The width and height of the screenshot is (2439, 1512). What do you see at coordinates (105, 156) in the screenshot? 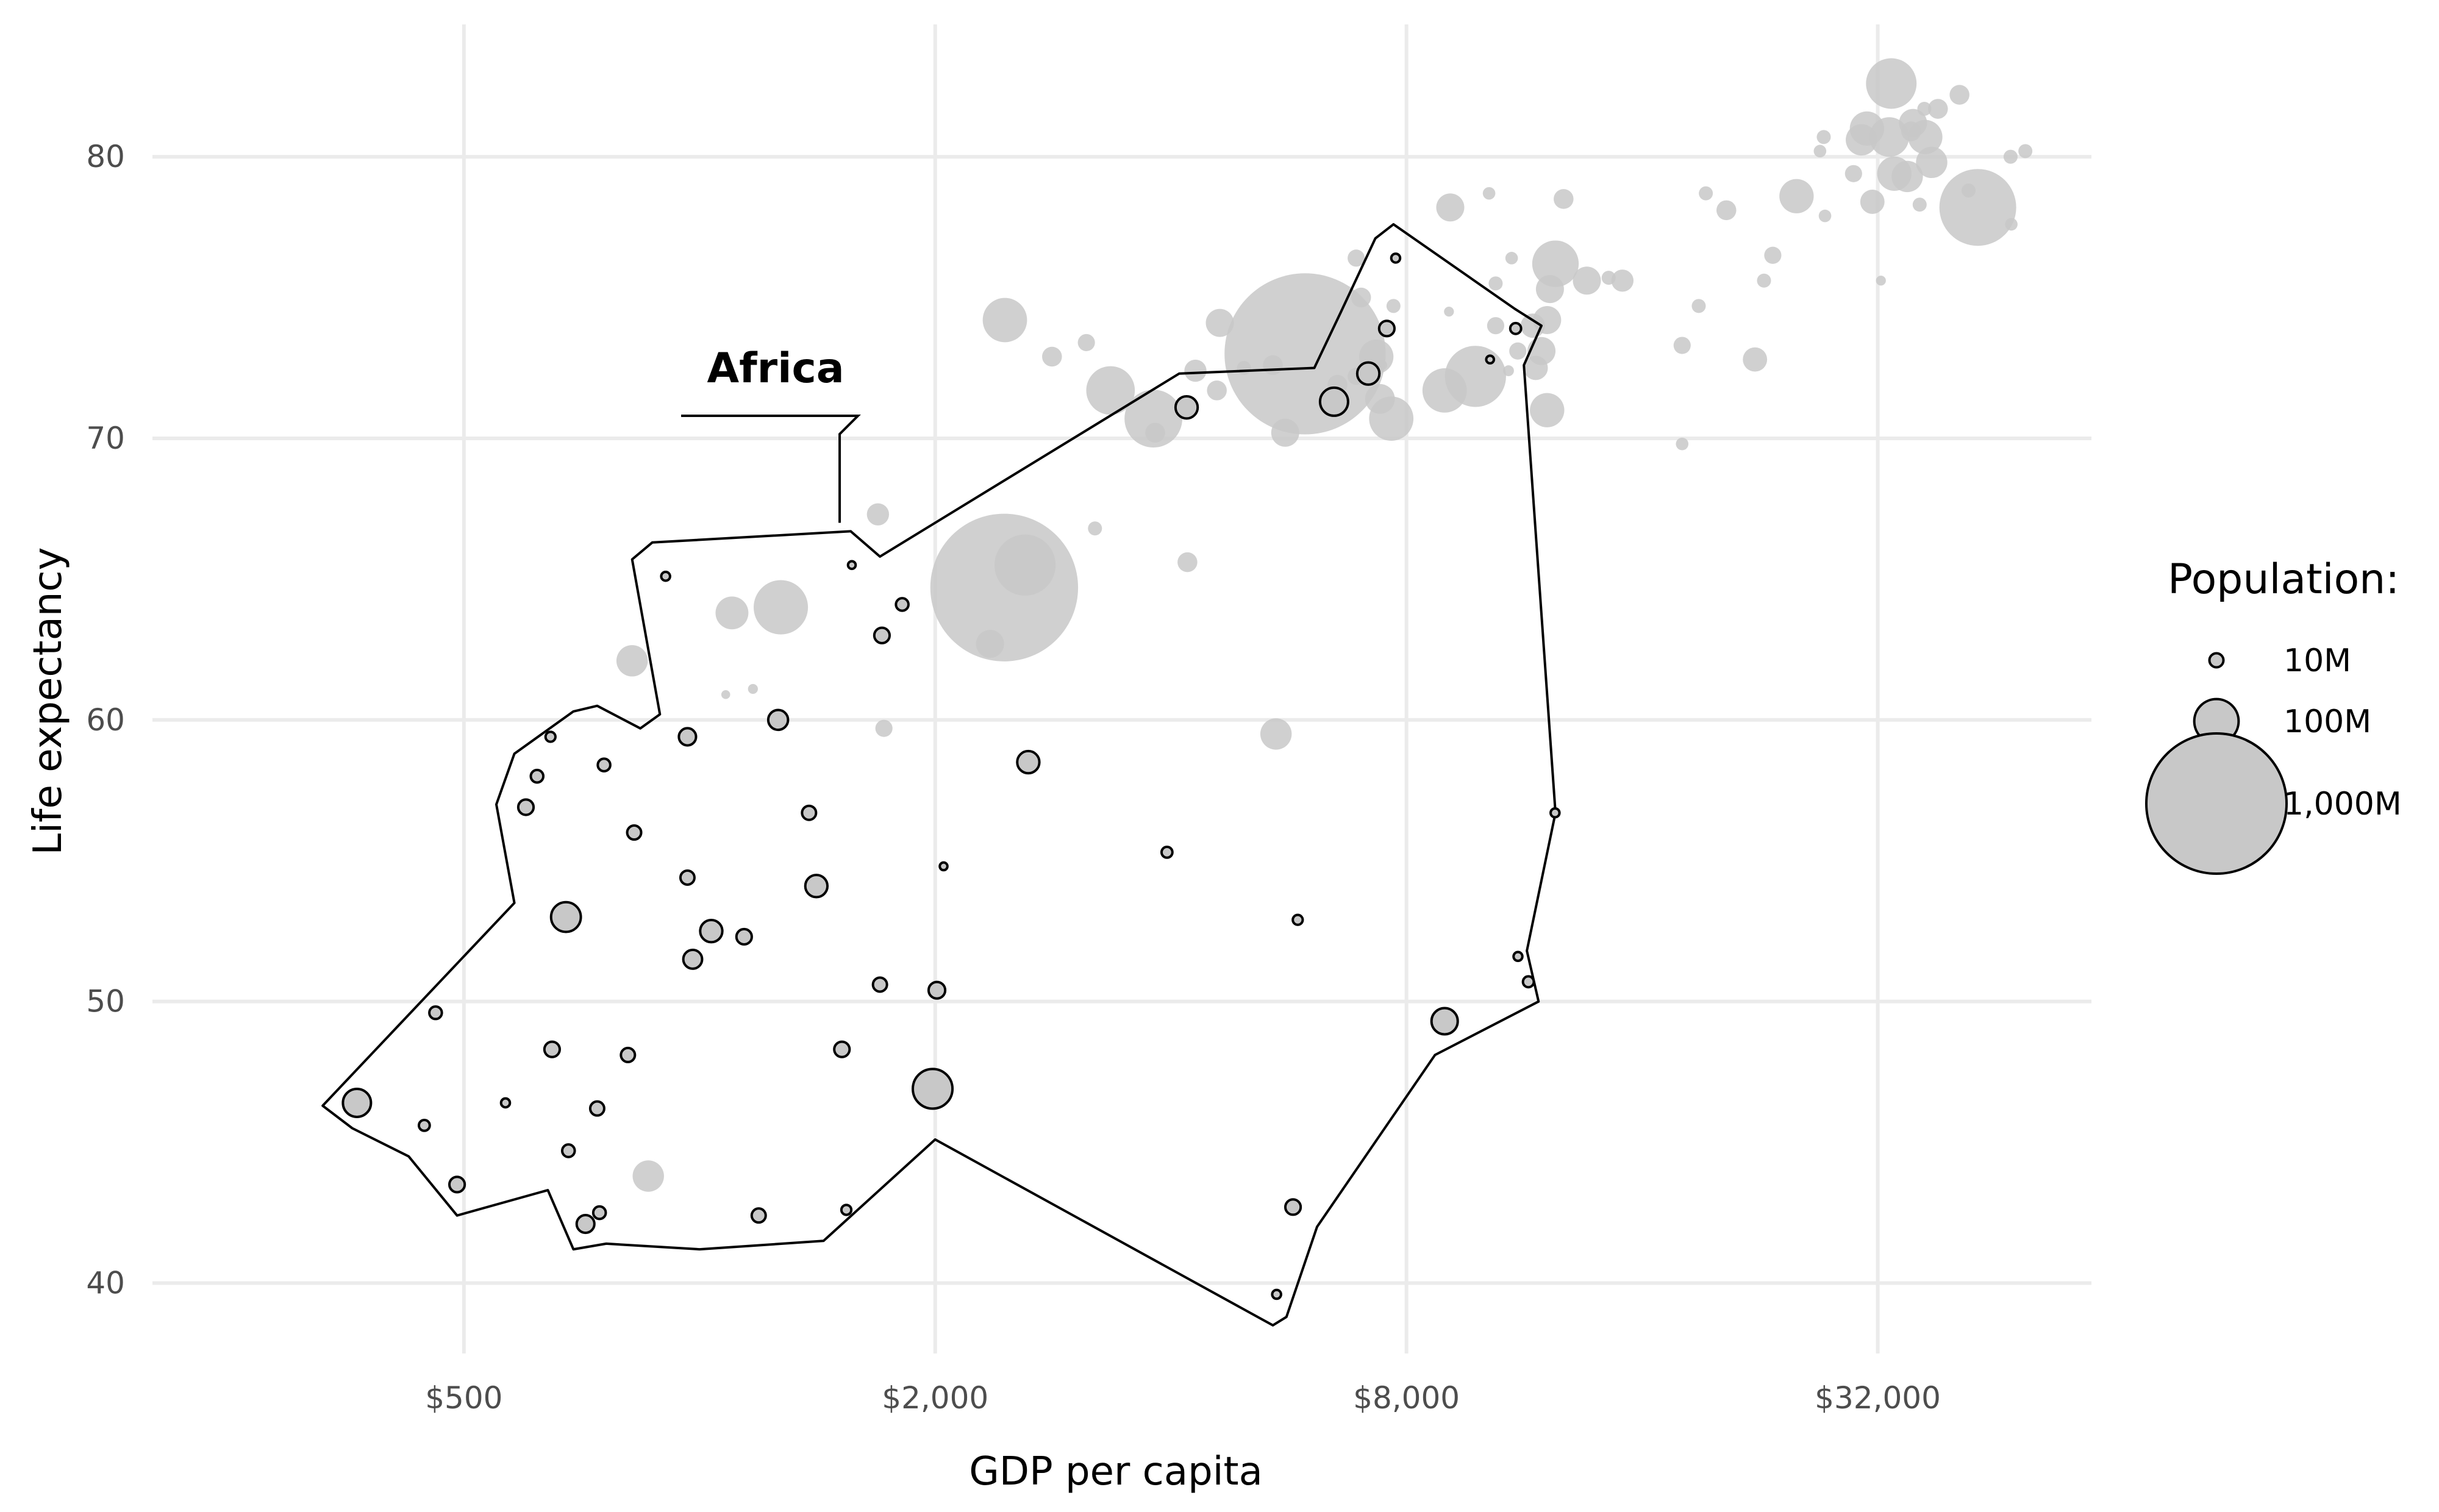
I see `y-tick-label: 80` at bounding box center [105, 156].